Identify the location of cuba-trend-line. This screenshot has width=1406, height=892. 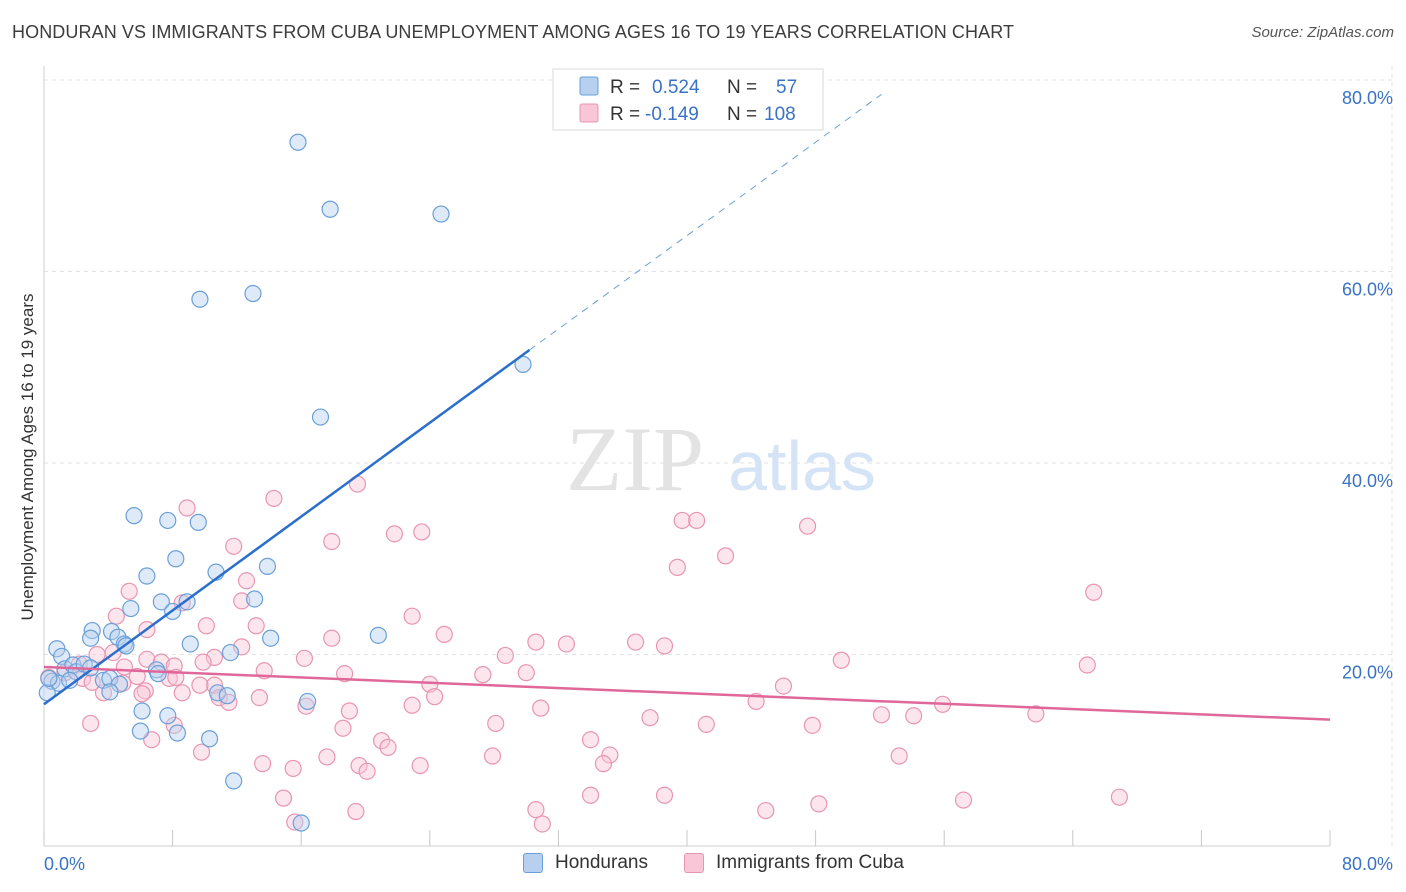
(687, 693).